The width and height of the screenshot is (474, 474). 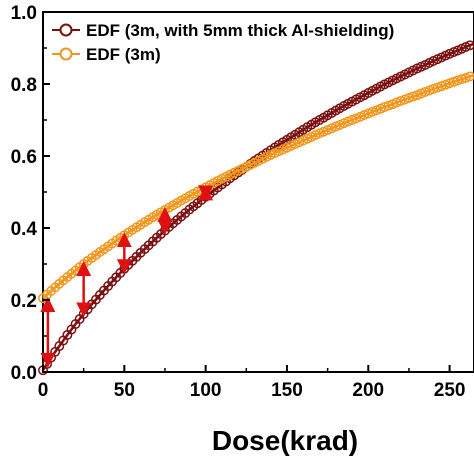 I want to click on legend-label: EDF (3m, with 5mm thick Al-shielding), so click(x=240, y=30).